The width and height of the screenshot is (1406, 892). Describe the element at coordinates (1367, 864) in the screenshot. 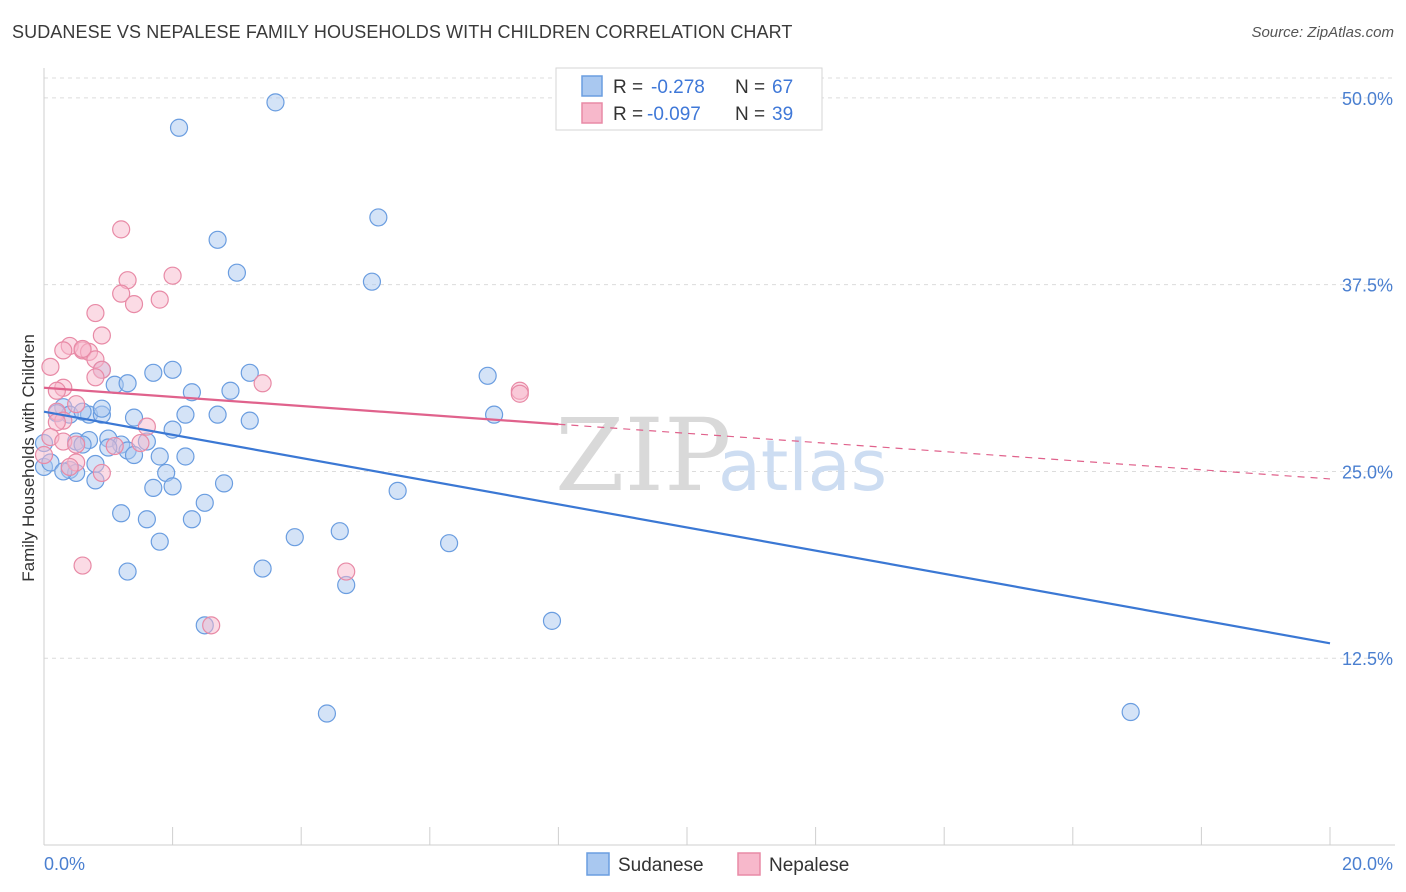

I see `x-tick-label: 20.0%` at that location.